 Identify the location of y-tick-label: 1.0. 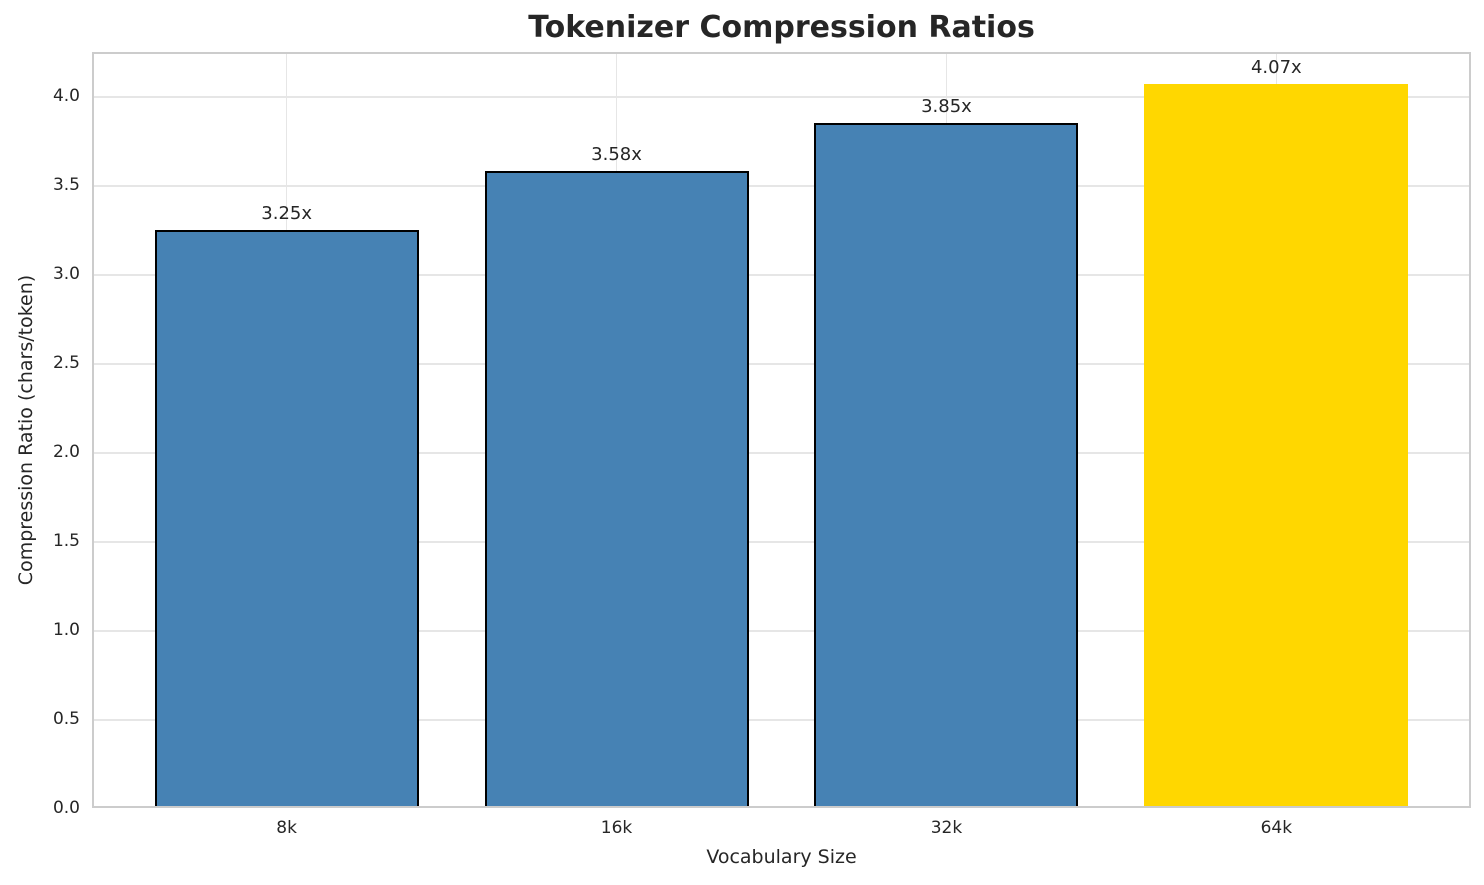
(66, 630).